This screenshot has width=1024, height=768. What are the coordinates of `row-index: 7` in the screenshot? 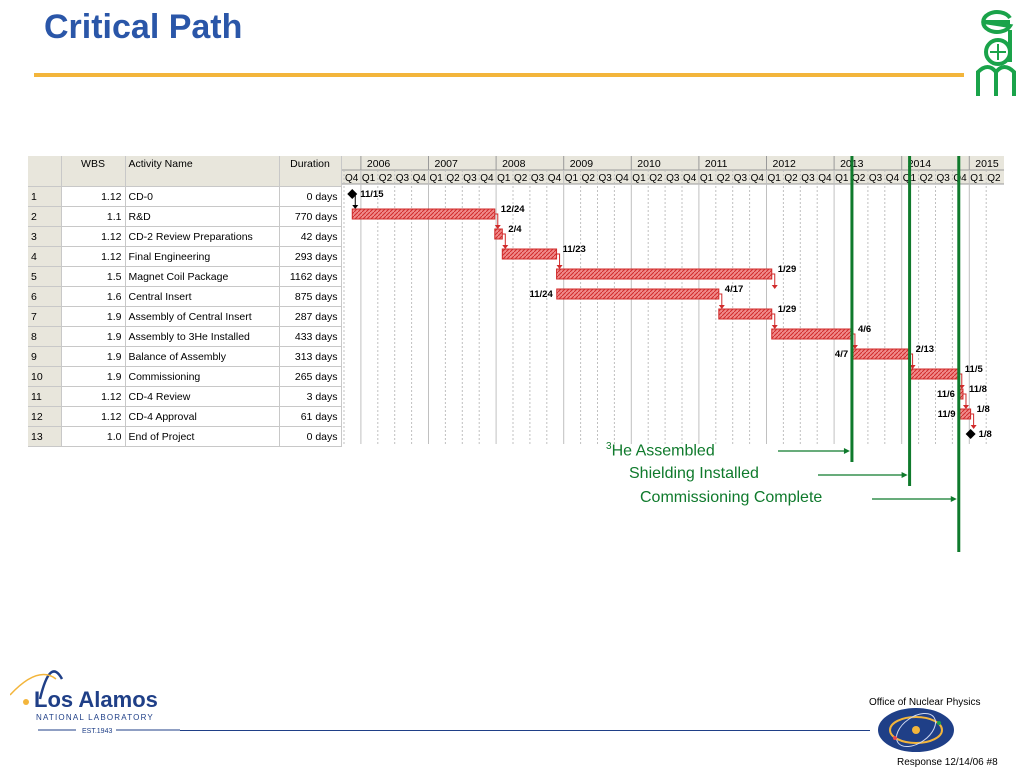 It's located at (45, 316).